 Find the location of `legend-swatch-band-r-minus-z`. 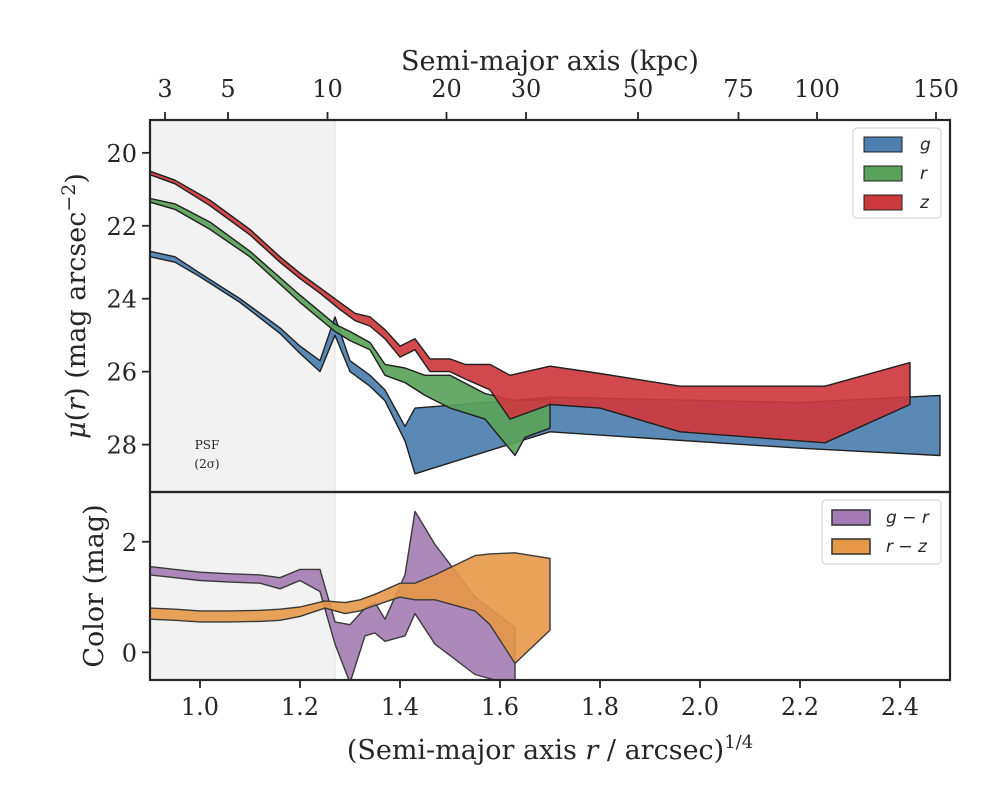

legend-swatch-band-r-minus-z is located at coordinates (851, 546).